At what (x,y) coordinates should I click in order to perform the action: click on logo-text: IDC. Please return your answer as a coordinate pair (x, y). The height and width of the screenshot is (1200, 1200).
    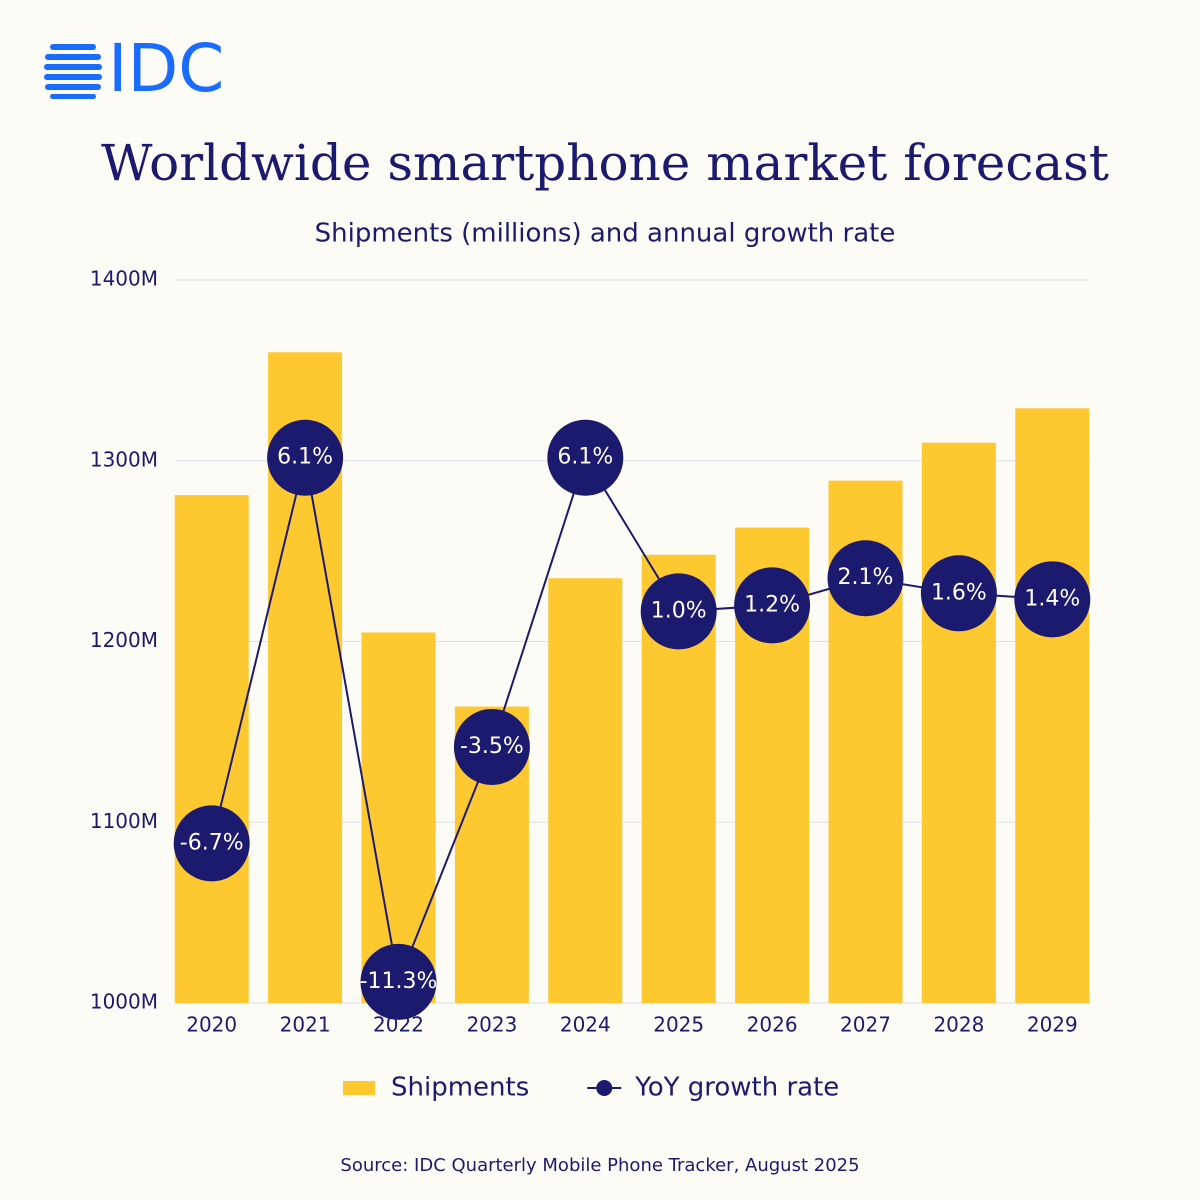
    Looking at the image, I should click on (166, 68).